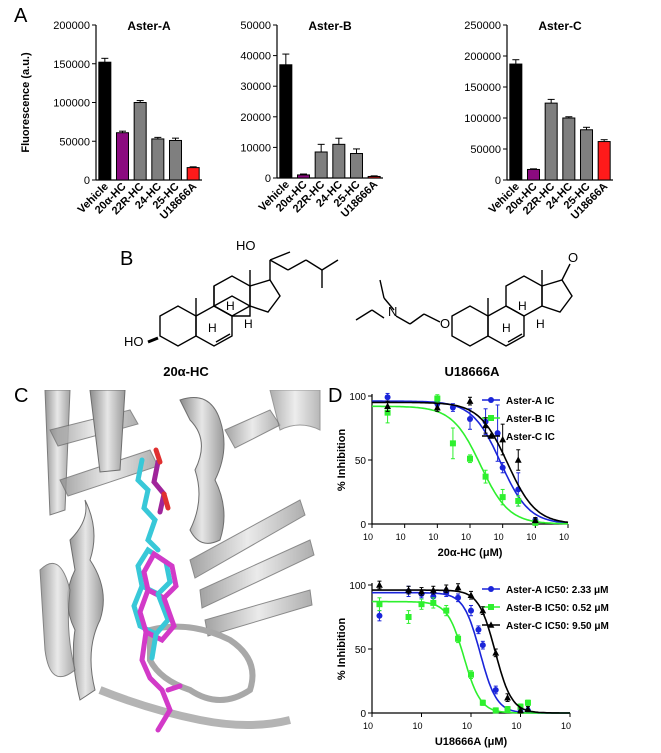 This screenshot has height=753, width=661. I want to click on legend-label: Aster-A IC, so click(530, 401).